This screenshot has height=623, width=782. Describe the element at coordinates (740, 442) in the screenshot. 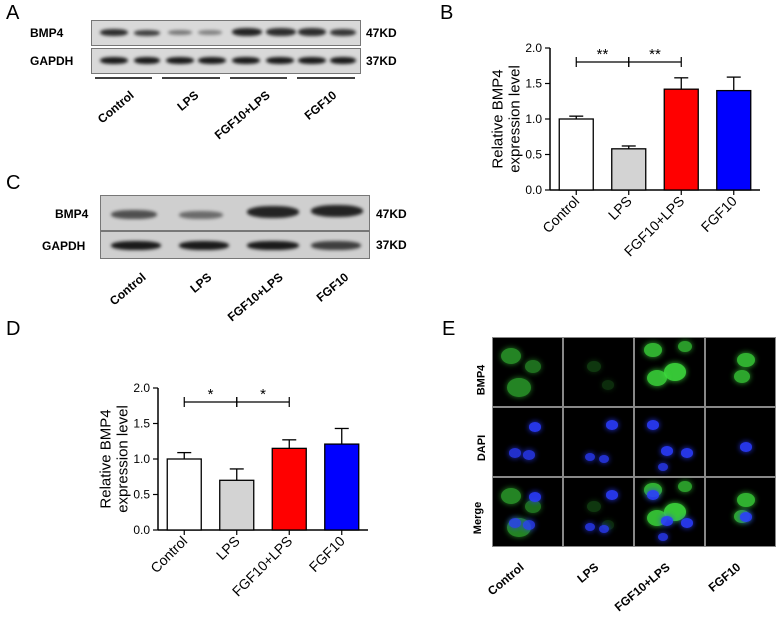

I see `if-image-dapi-fgf10` at that location.